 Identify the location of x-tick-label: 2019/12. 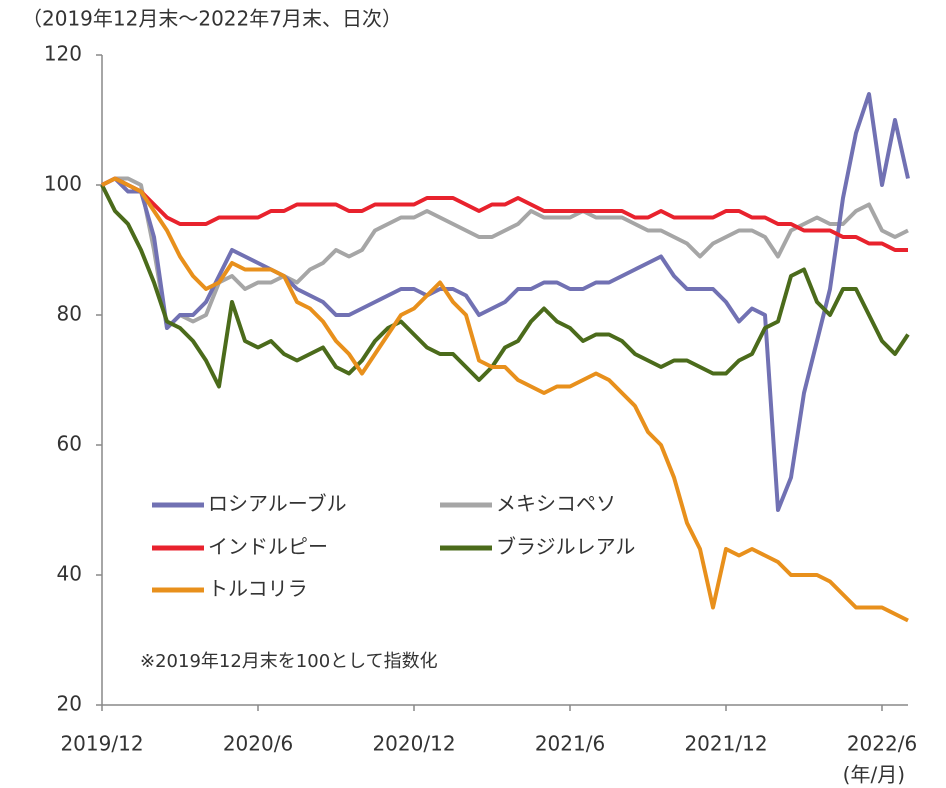
(101, 744).